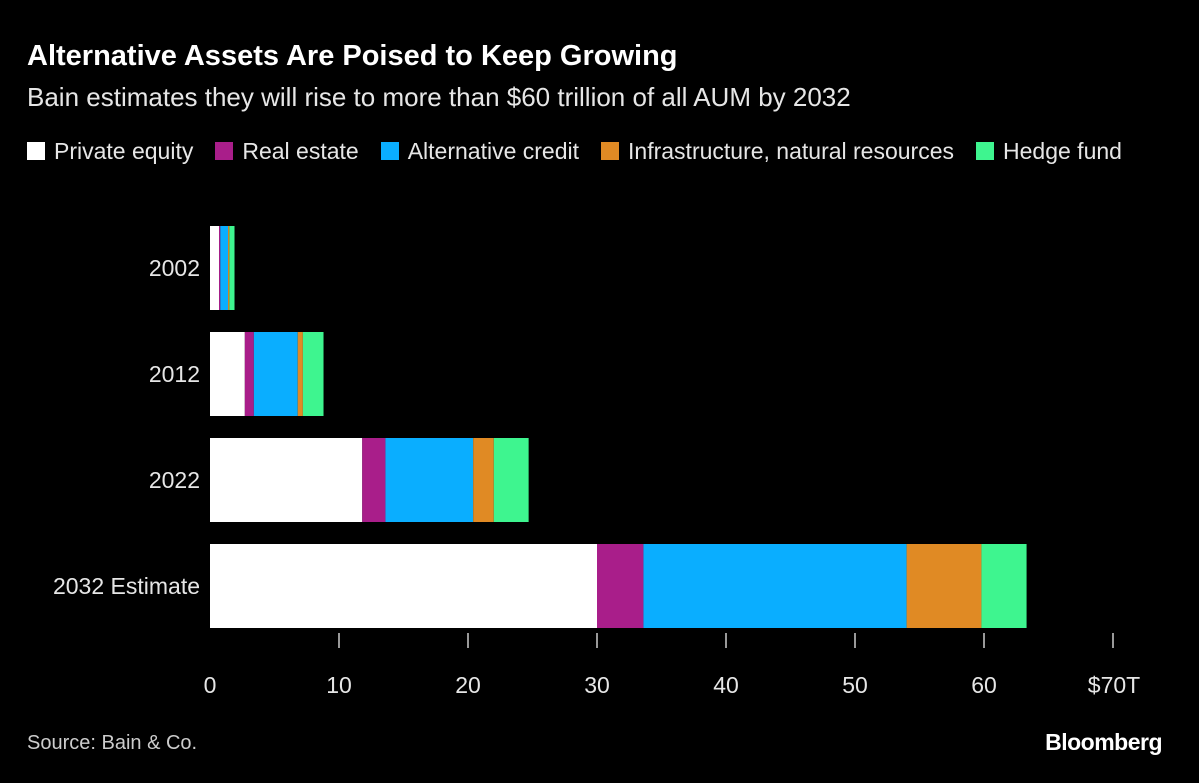 This screenshot has height=783, width=1199. I want to click on legend-item: Infrastructure, natural resources, so click(777, 151).